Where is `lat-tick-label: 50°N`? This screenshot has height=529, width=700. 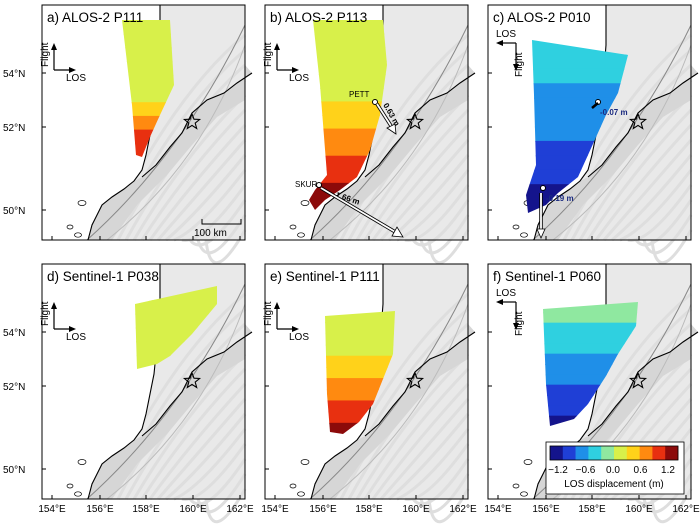
lat-tick-label: 50°N is located at coordinates (14, 211).